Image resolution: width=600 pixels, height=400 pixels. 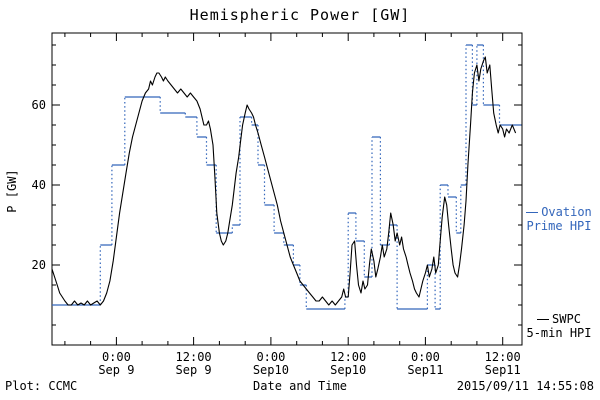 I want to click on legend-ovation: Ovation Prime HPI, so click(x=559, y=219).